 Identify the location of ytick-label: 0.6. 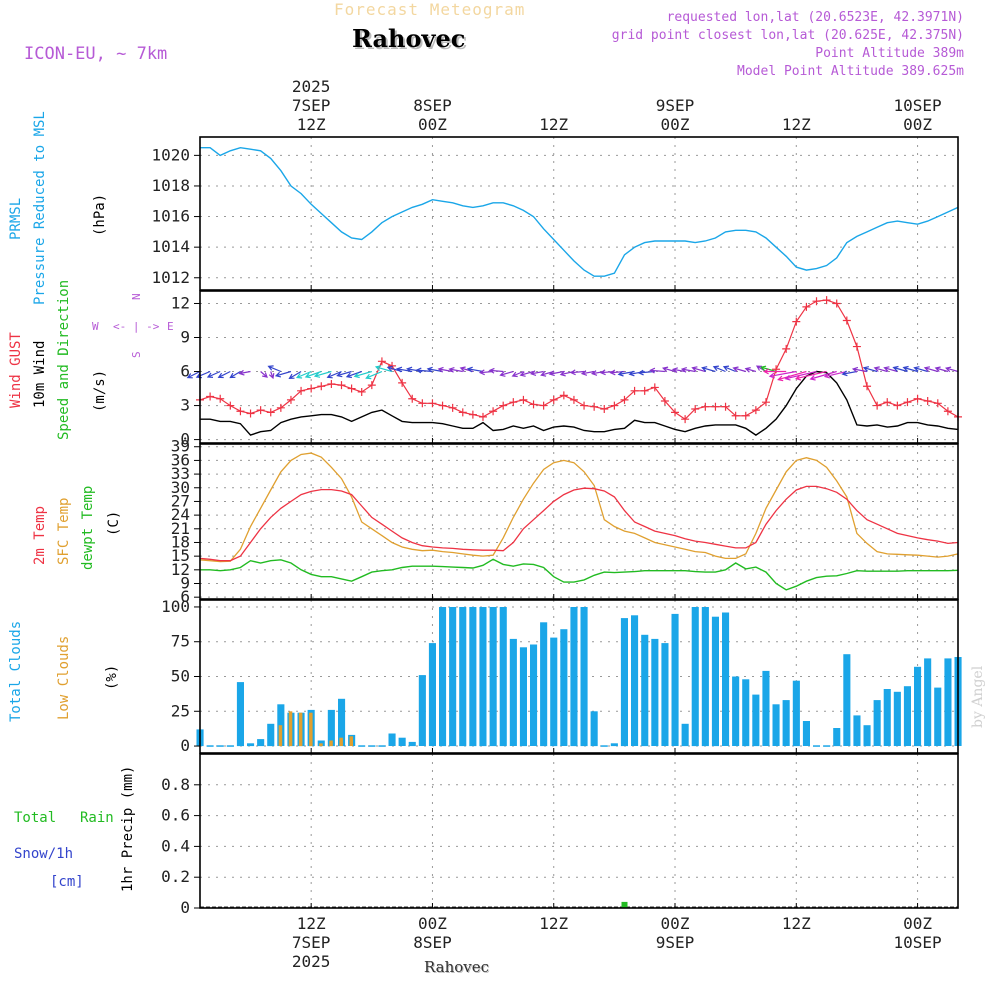
(175, 815).